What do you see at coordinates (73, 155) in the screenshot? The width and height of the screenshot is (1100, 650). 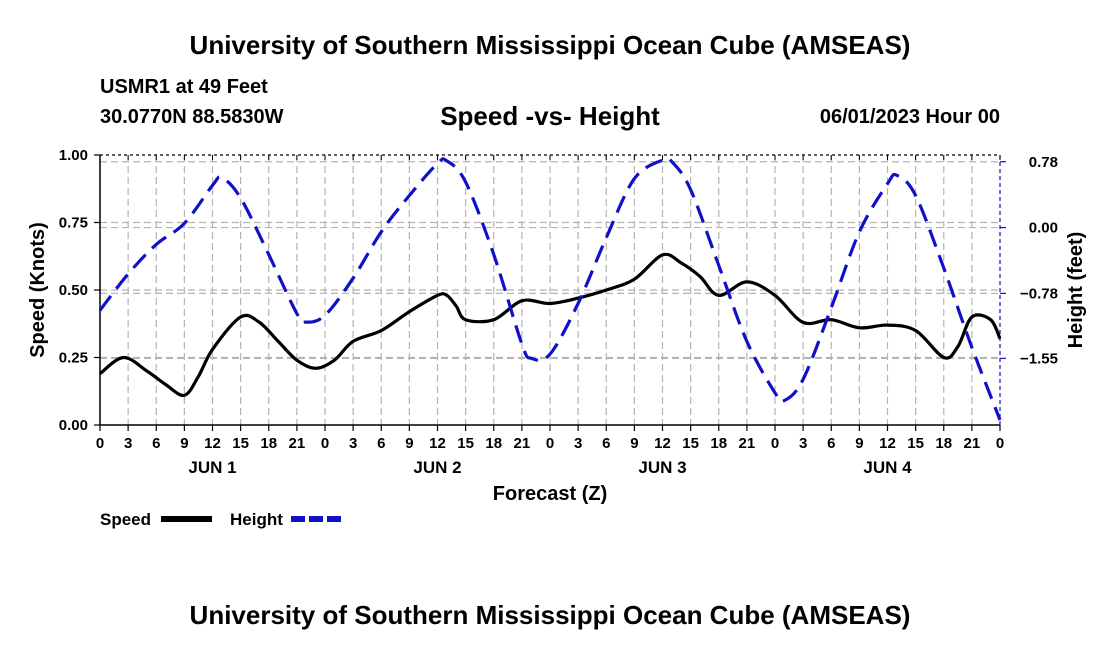 I see `y-tick-label: 1.00` at bounding box center [73, 155].